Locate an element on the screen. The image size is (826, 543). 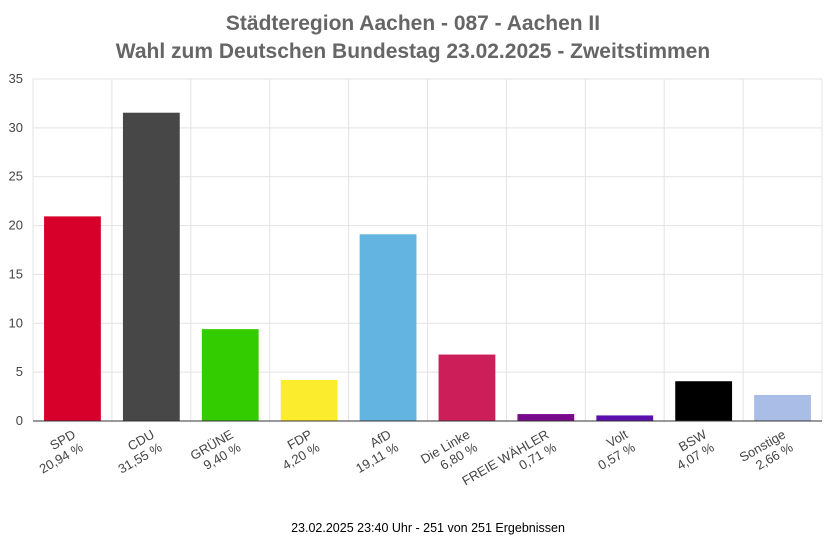
y-tick-label: 15 is located at coordinates (16, 273).